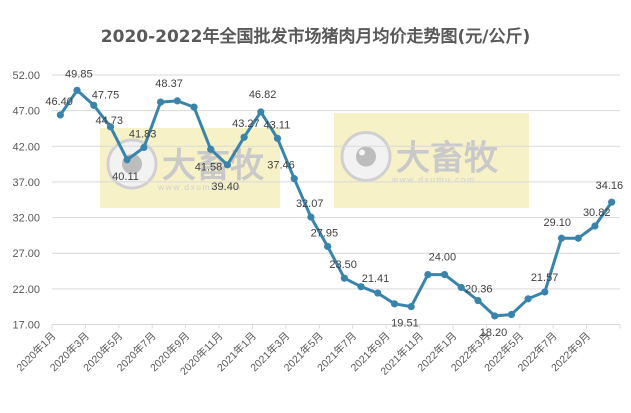 The image size is (631, 413). Describe the element at coordinates (610, 186) in the screenshot. I see `data-label: 34.16` at that location.